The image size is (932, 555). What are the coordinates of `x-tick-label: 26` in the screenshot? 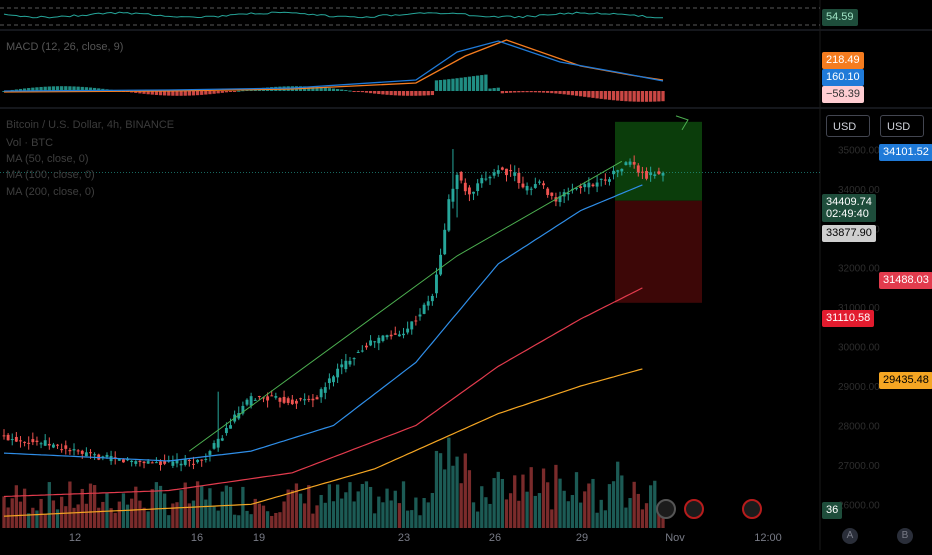 It's located at (495, 538).